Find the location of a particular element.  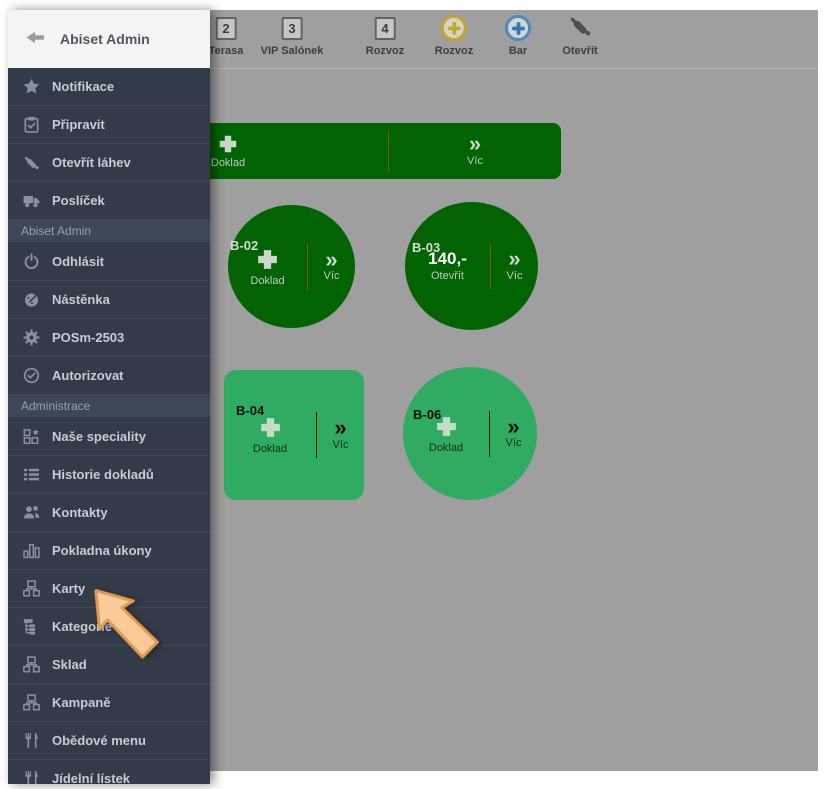

toolbar-item-label: Terasa is located at coordinates (226, 51).